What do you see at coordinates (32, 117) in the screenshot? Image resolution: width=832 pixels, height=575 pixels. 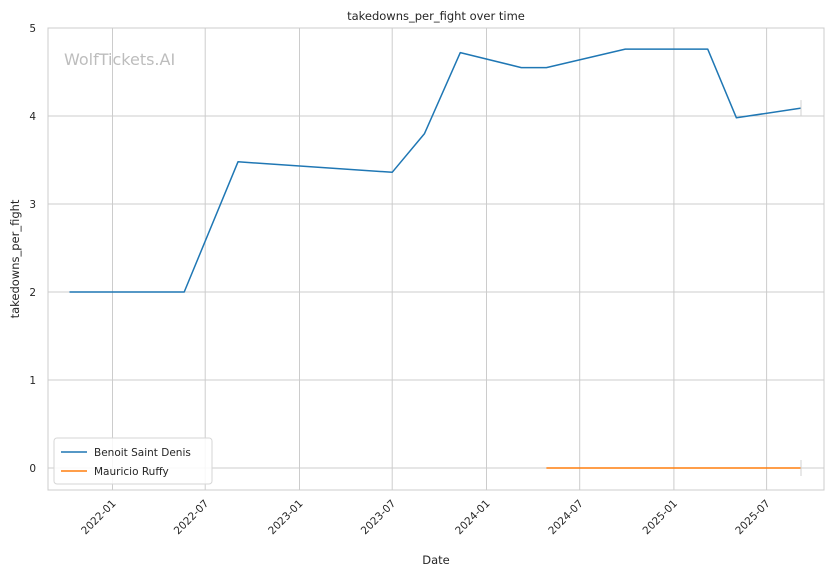 I see `y-tick-label: 4` at bounding box center [32, 117].